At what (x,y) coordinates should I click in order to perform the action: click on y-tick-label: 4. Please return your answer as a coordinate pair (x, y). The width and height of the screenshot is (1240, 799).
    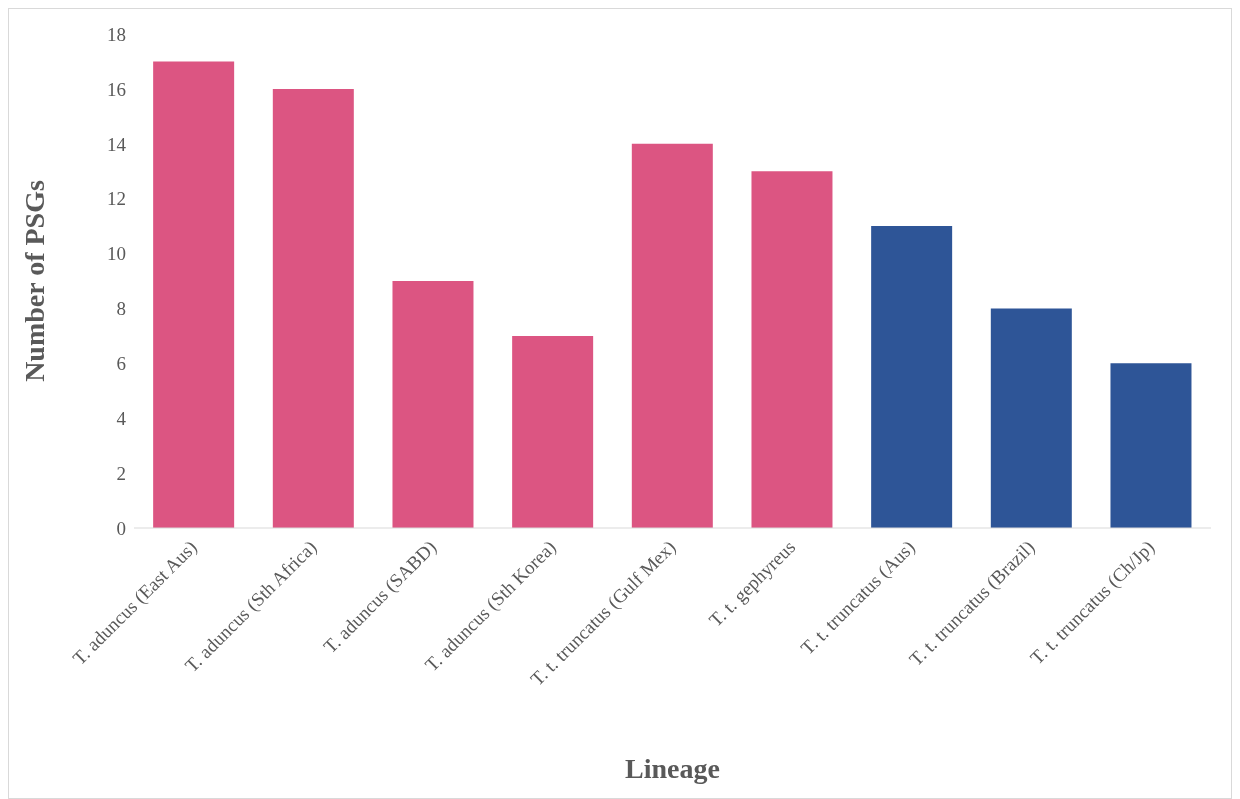
    Looking at the image, I should click on (121, 418).